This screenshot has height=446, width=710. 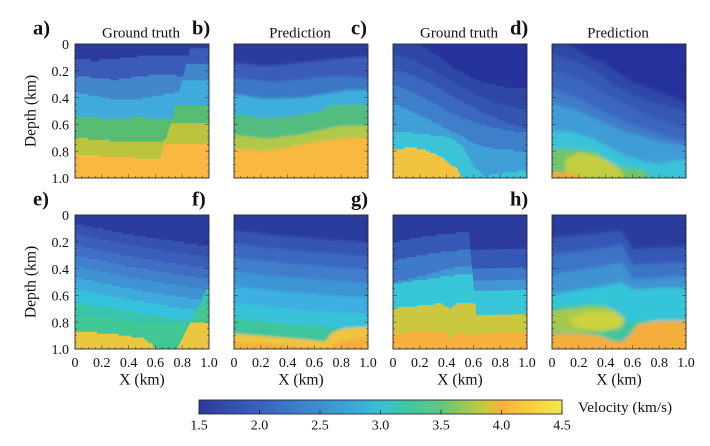 I want to click on svg-text: 4.0, so click(x=502, y=426).